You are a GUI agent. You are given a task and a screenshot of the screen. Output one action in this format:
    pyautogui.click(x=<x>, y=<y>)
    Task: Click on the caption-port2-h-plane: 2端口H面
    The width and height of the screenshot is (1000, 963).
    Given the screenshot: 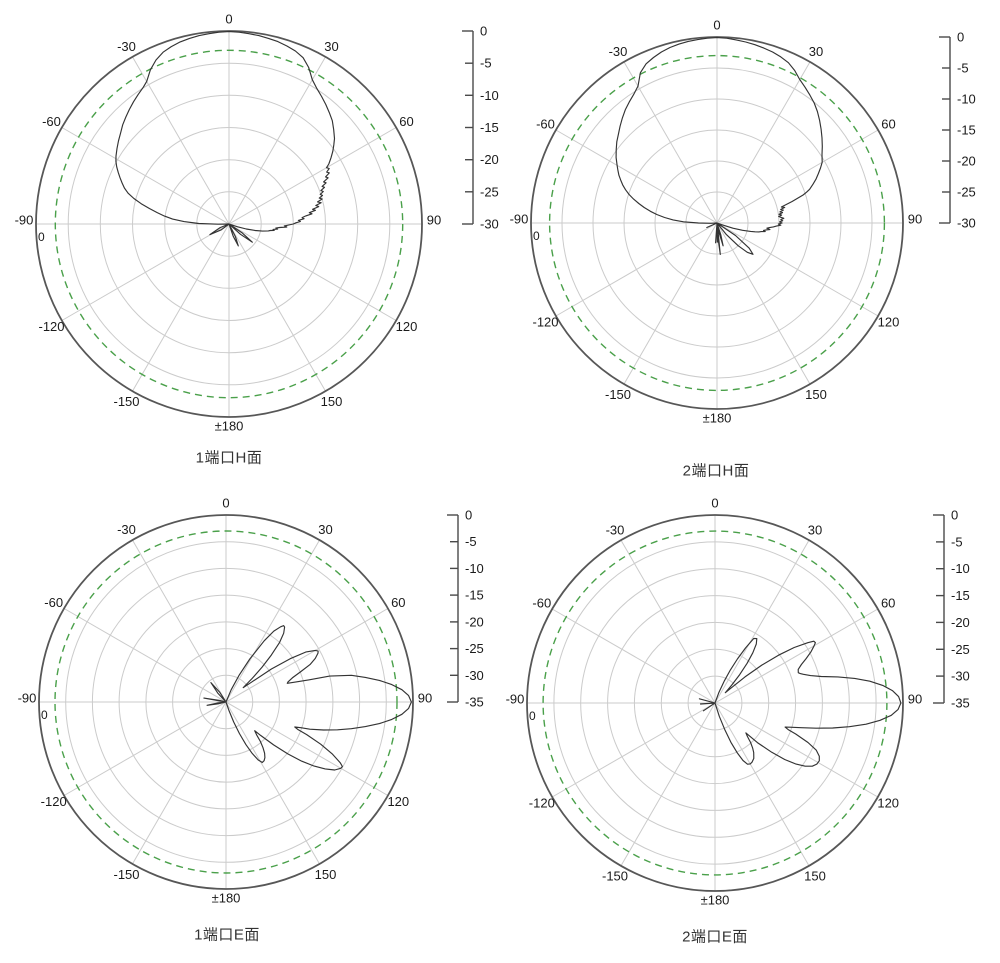 What is the action you would take?
    pyautogui.click(x=716, y=471)
    